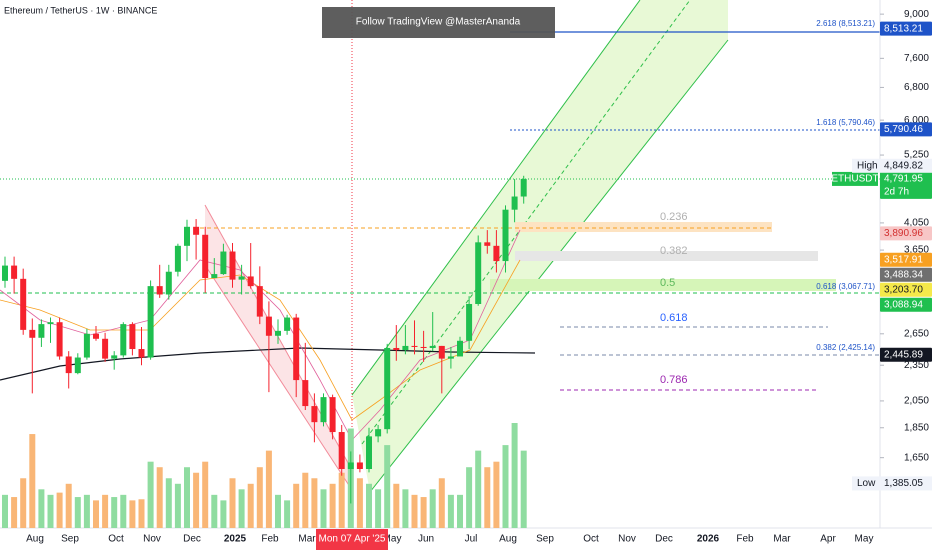 The image size is (932, 550). I want to click on channel-line, so click(278, 377).